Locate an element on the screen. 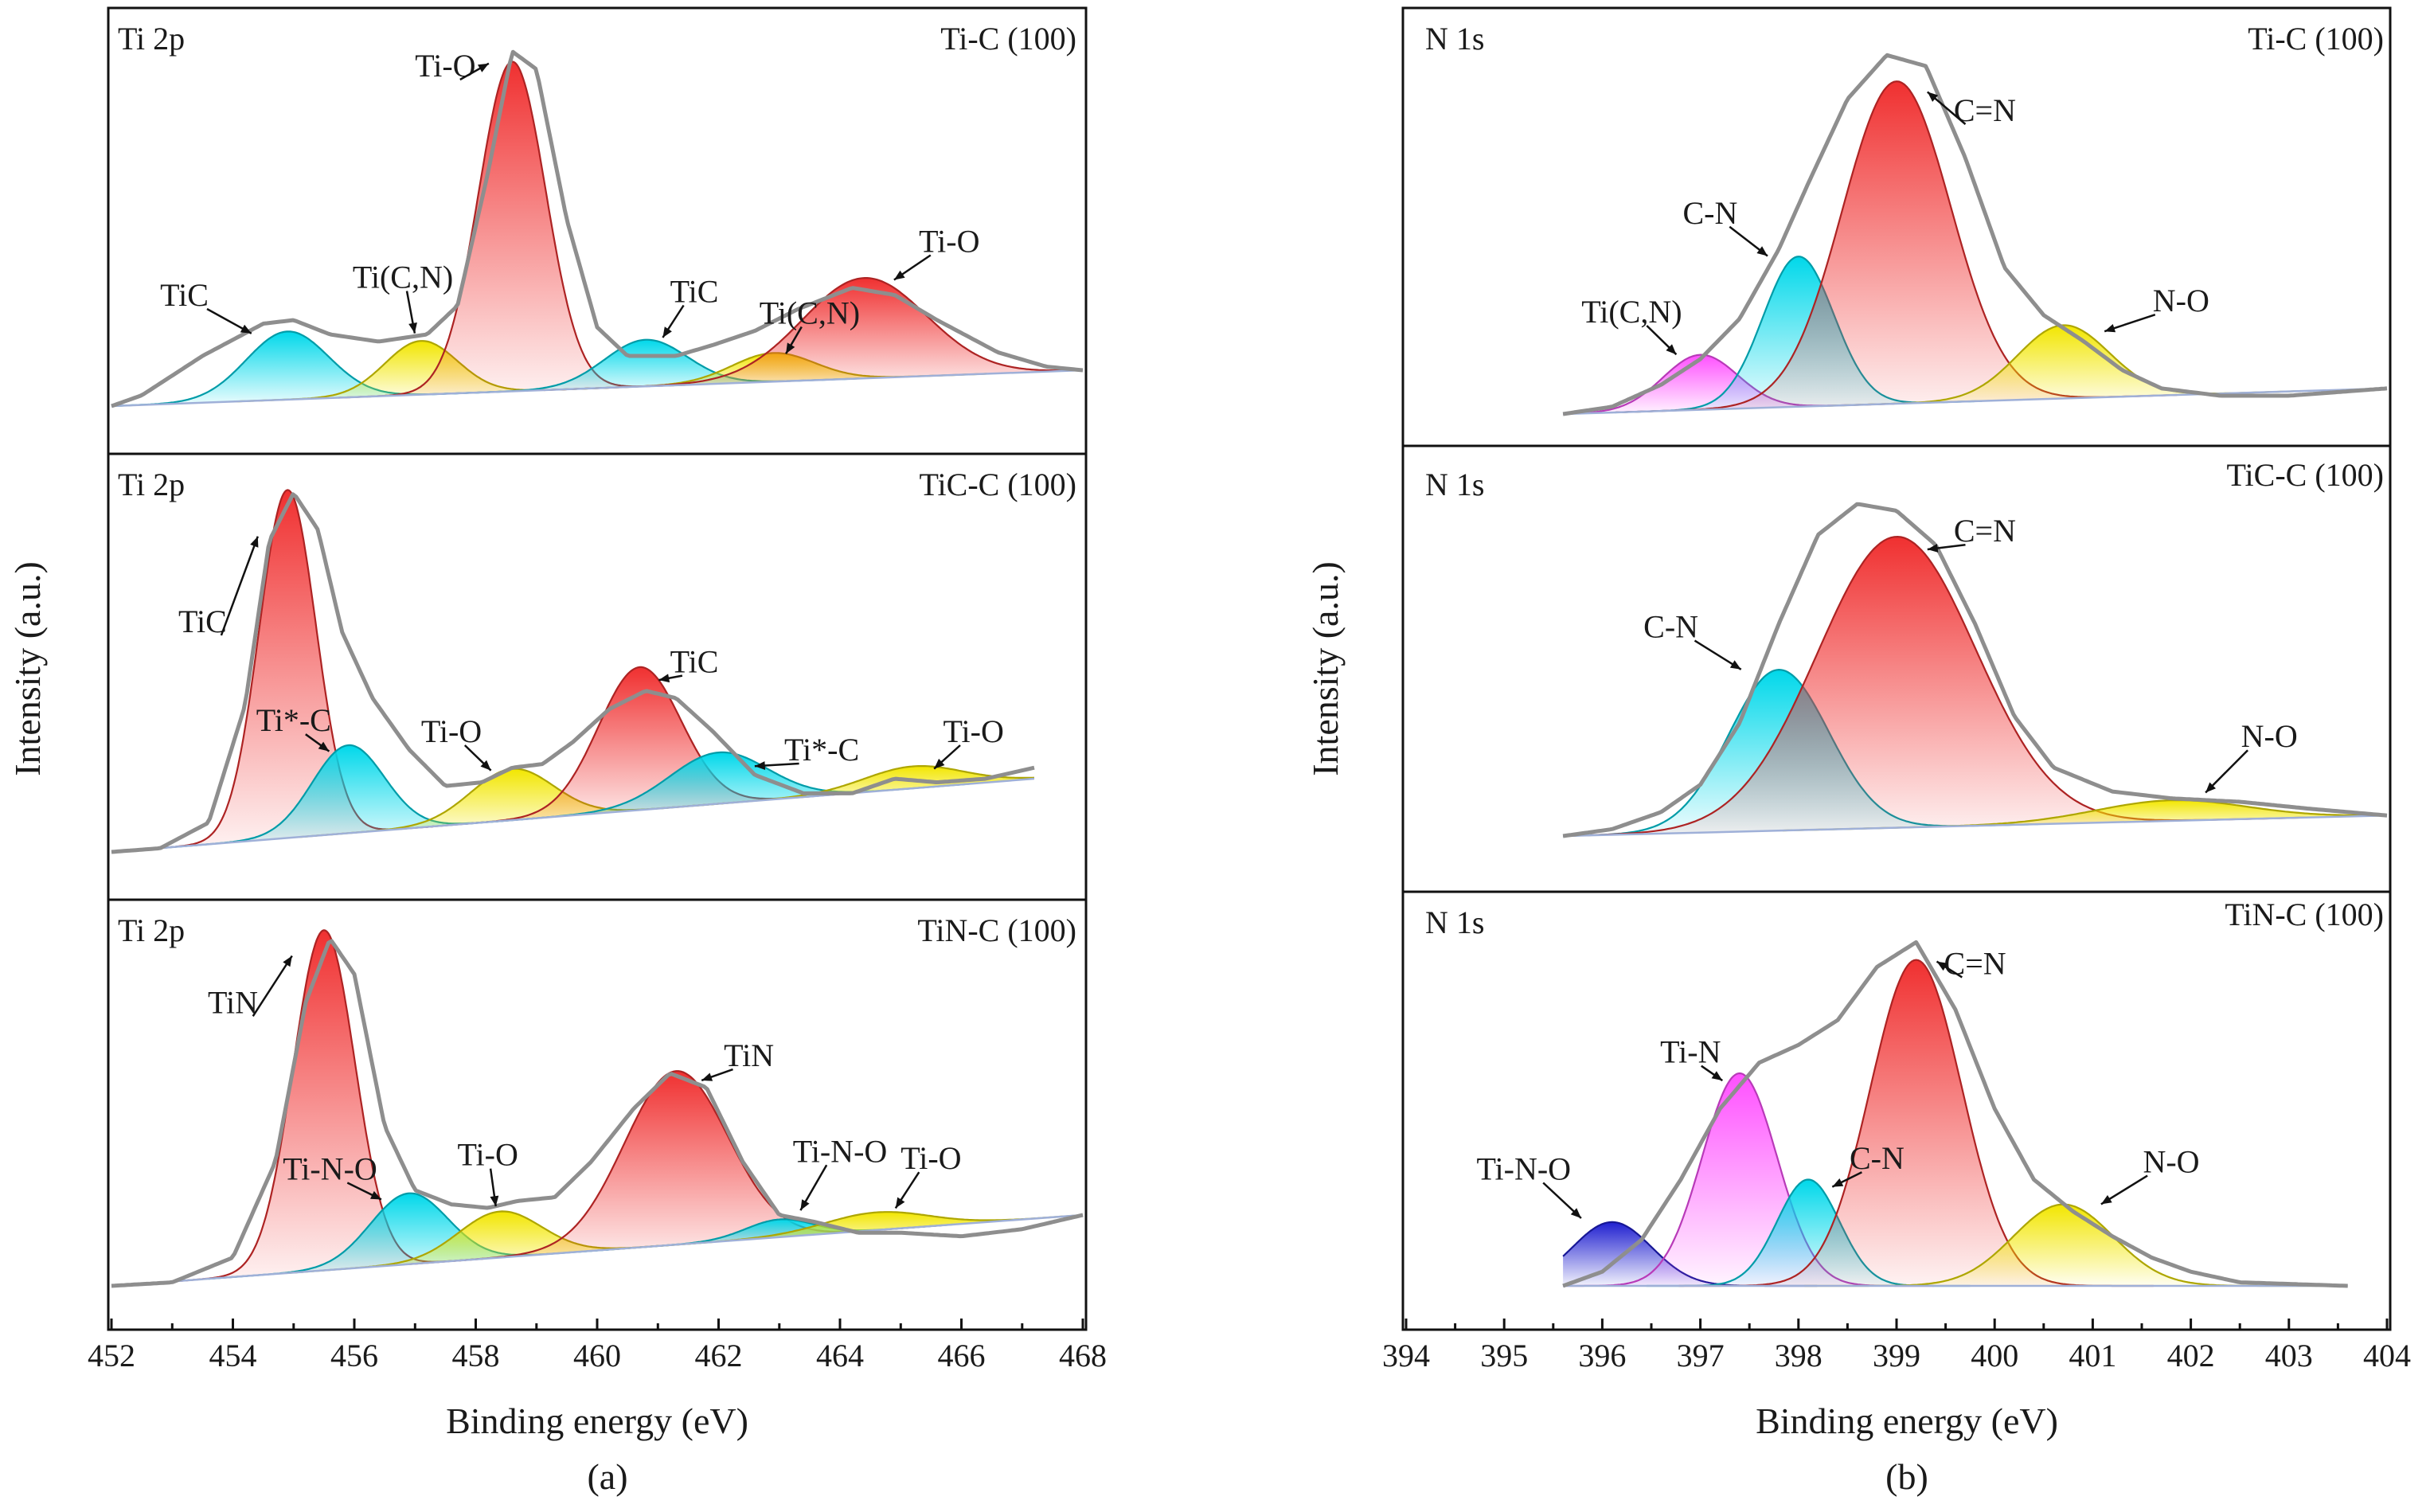 This screenshot has width=2430, height=1512. chart-b-panel-2-plot is located at coordinates (1975, 670).